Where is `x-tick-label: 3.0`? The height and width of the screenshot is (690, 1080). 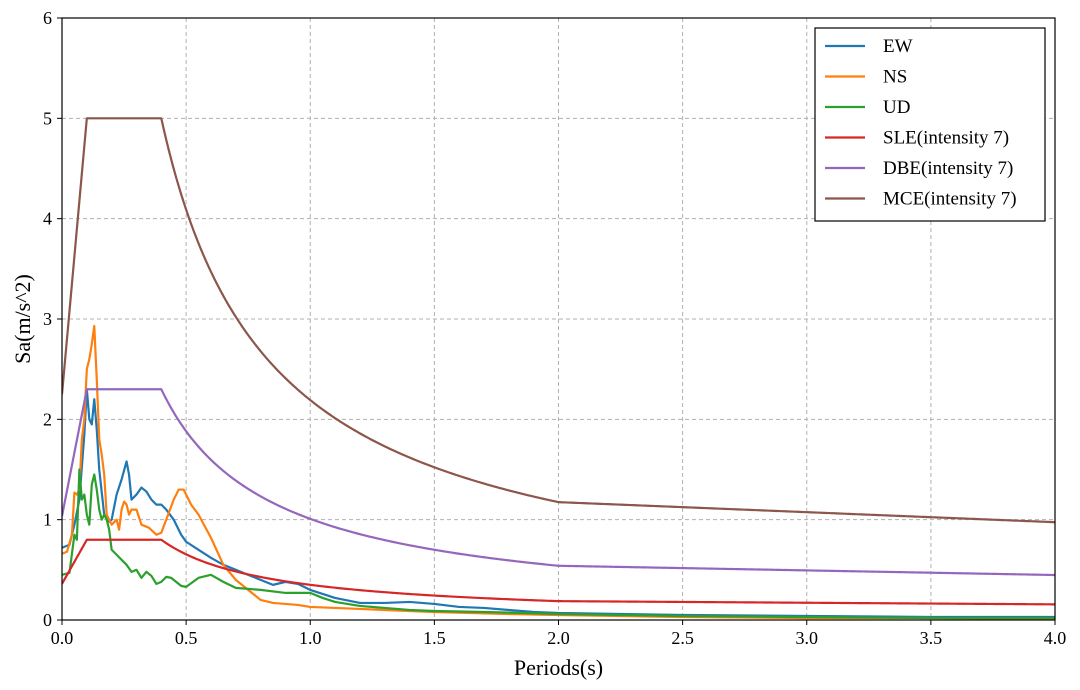 x-tick-label: 3.0 is located at coordinates (807, 638).